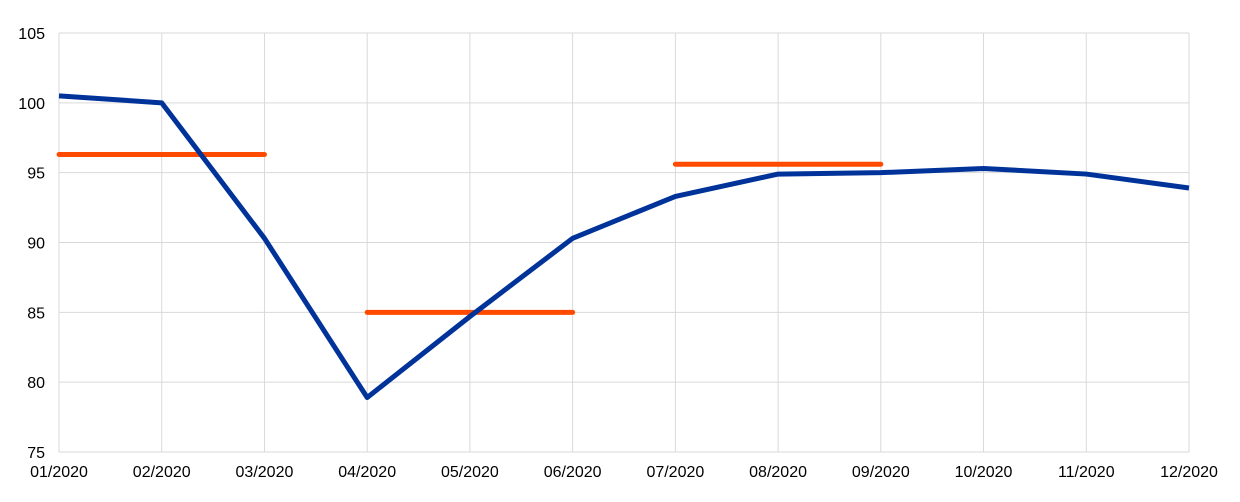 The height and width of the screenshot is (502, 1240). Describe the element at coordinates (31, 34) in the screenshot. I see `y-tick-label: 105` at that location.